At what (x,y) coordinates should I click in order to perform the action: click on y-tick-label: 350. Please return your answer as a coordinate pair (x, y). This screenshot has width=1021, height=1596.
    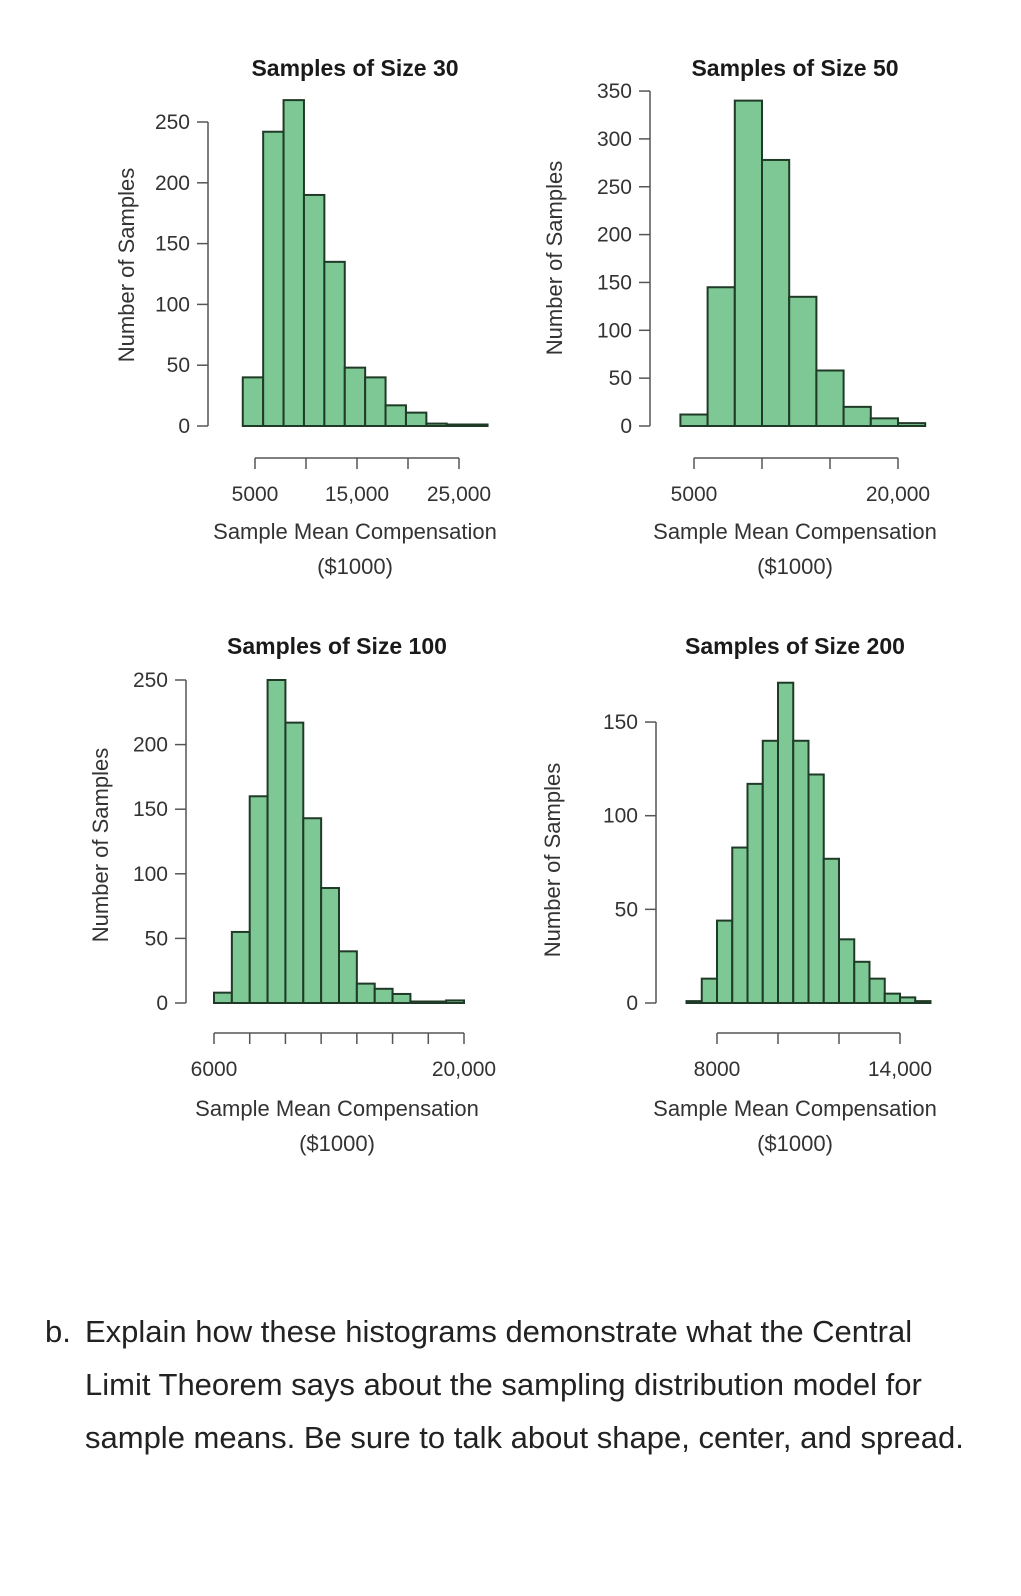
    Looking at the image, I should click on (614, 91).